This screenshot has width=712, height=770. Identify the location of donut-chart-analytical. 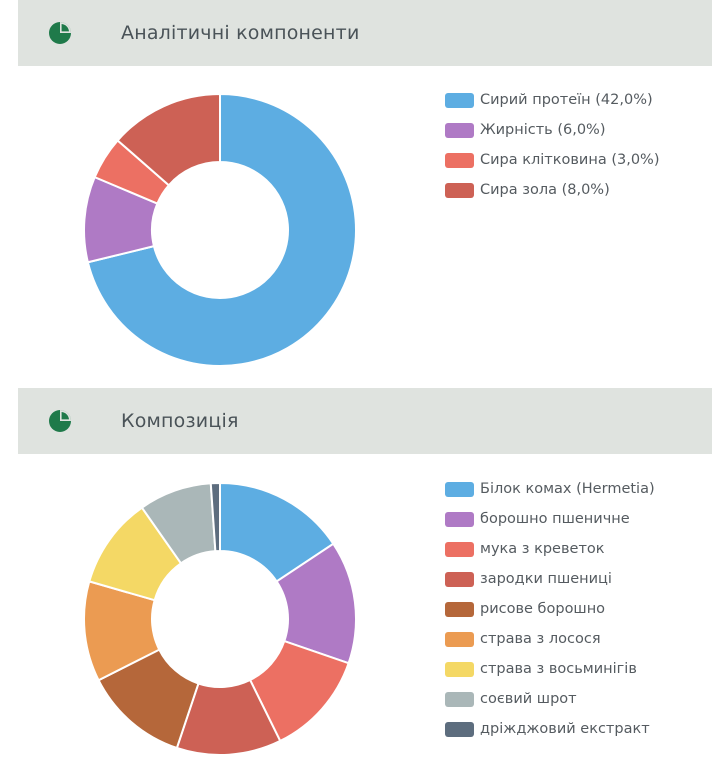
(220, 229).